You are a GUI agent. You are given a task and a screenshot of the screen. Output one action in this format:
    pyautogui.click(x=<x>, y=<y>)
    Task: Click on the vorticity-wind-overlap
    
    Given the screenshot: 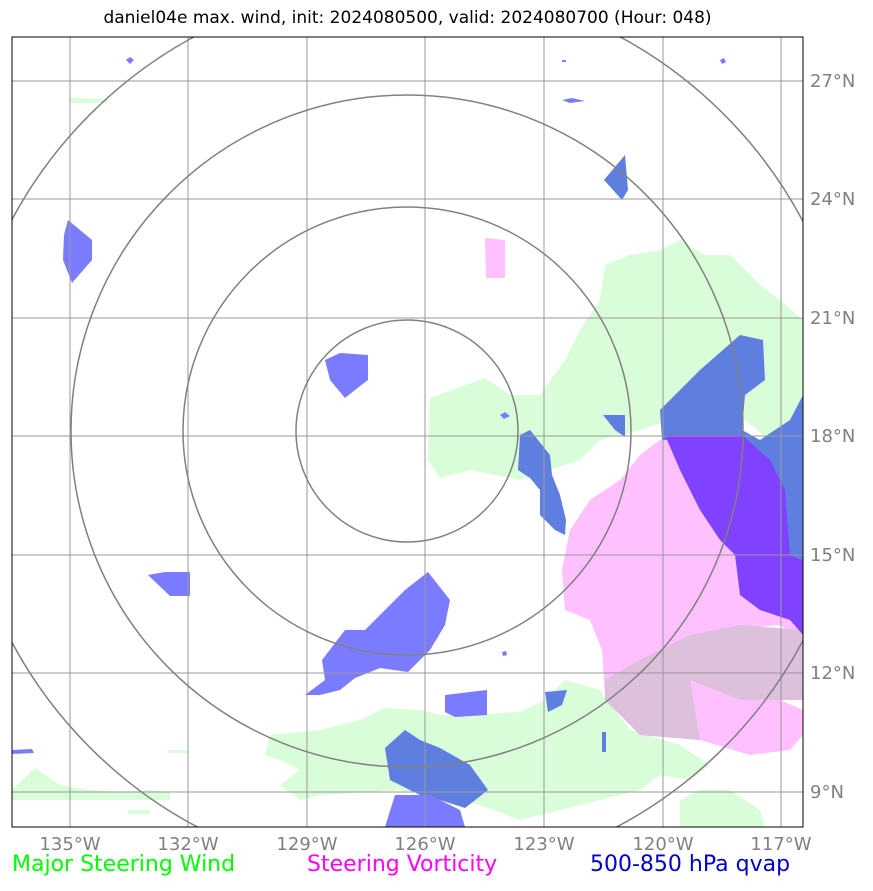 What is the action you would take?
    pyautogui.click(x=704, y=682)
    